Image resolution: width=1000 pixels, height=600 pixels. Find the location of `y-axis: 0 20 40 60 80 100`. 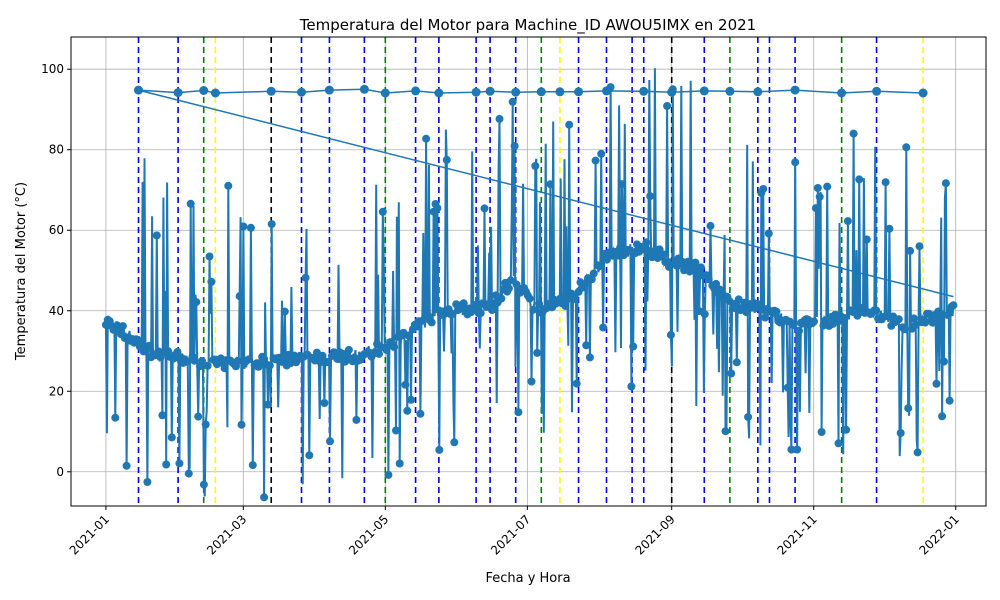

y-axis: 0 20 40 60 80 100 is located at coordinates (56, 270).